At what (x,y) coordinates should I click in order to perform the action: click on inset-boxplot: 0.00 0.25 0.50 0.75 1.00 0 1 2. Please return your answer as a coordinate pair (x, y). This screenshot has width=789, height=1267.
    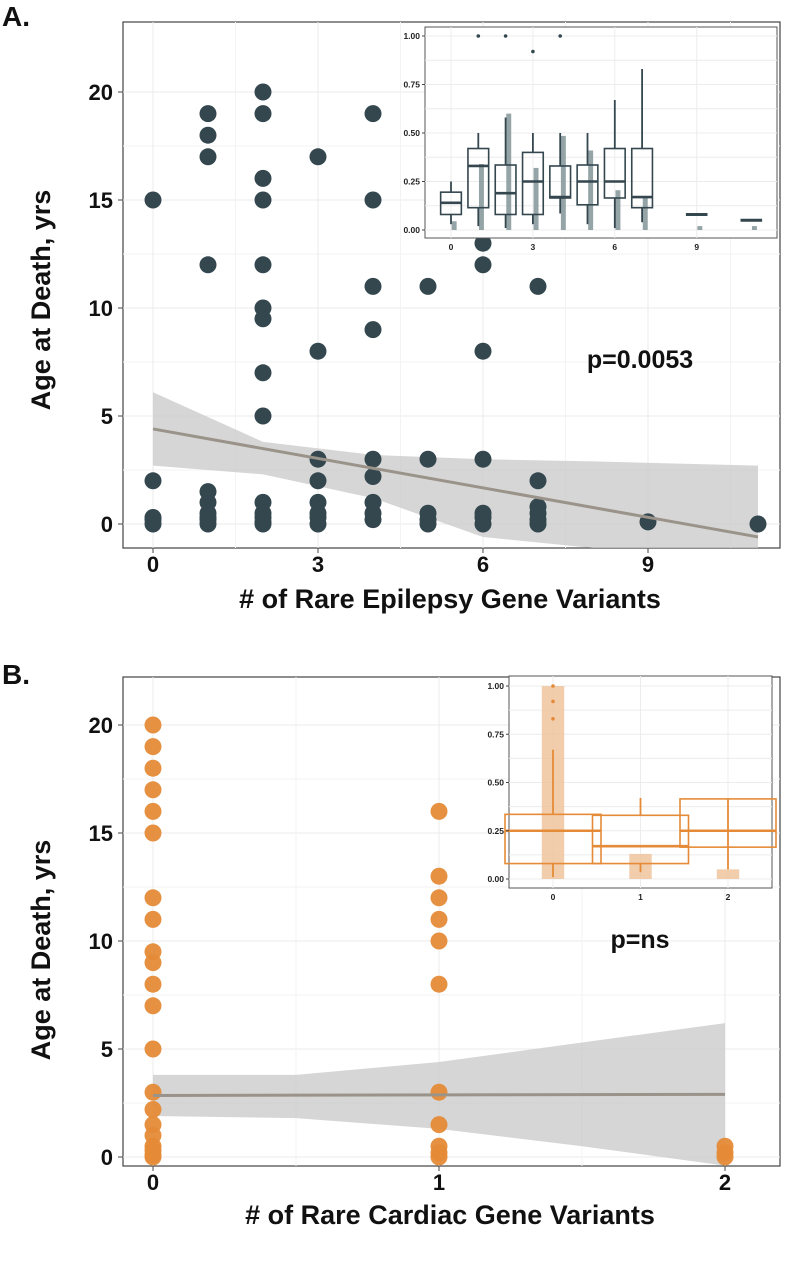
    Looking at the image, I should click on (632, 788).